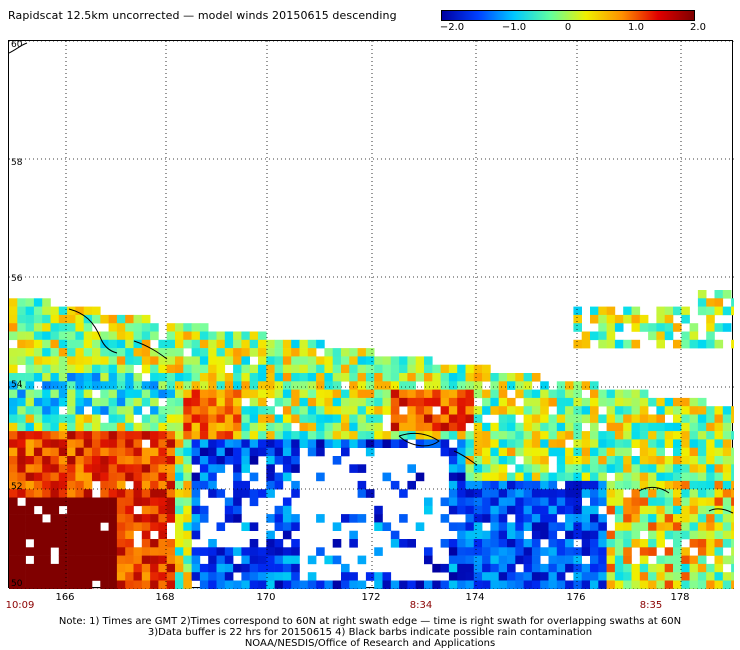 The height and width of the screenshot is (650, 740). What do you see at coordinates (514, 27) in the screenshot?
I see `colorbar-label-neg1: −1.0` at bounding box center [514, 27].